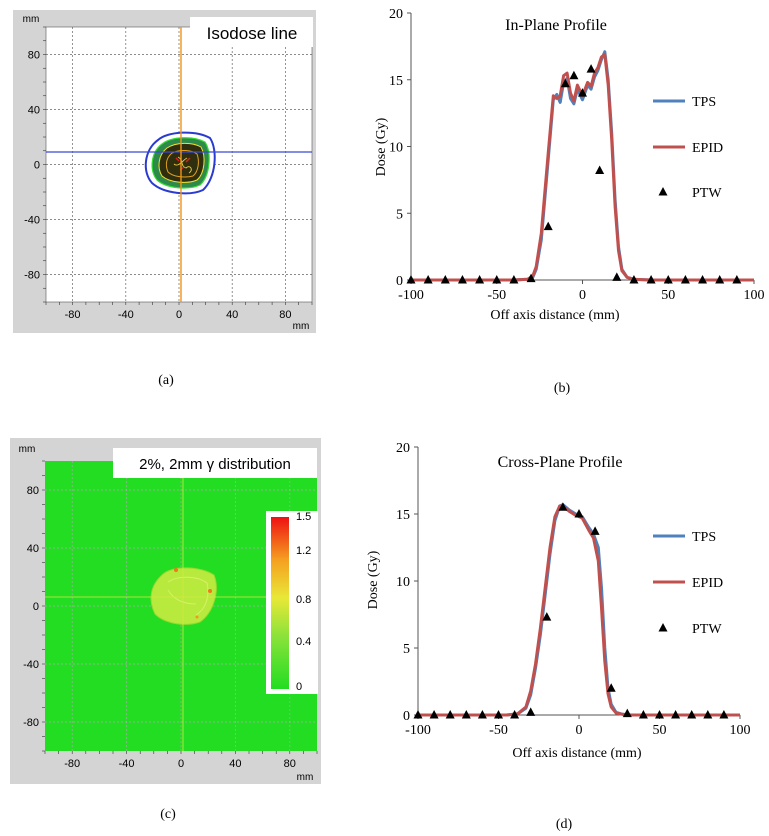 This screenshot has width=769, height=836. I want to click on a-xtick-label: 80, so click(285, 315).